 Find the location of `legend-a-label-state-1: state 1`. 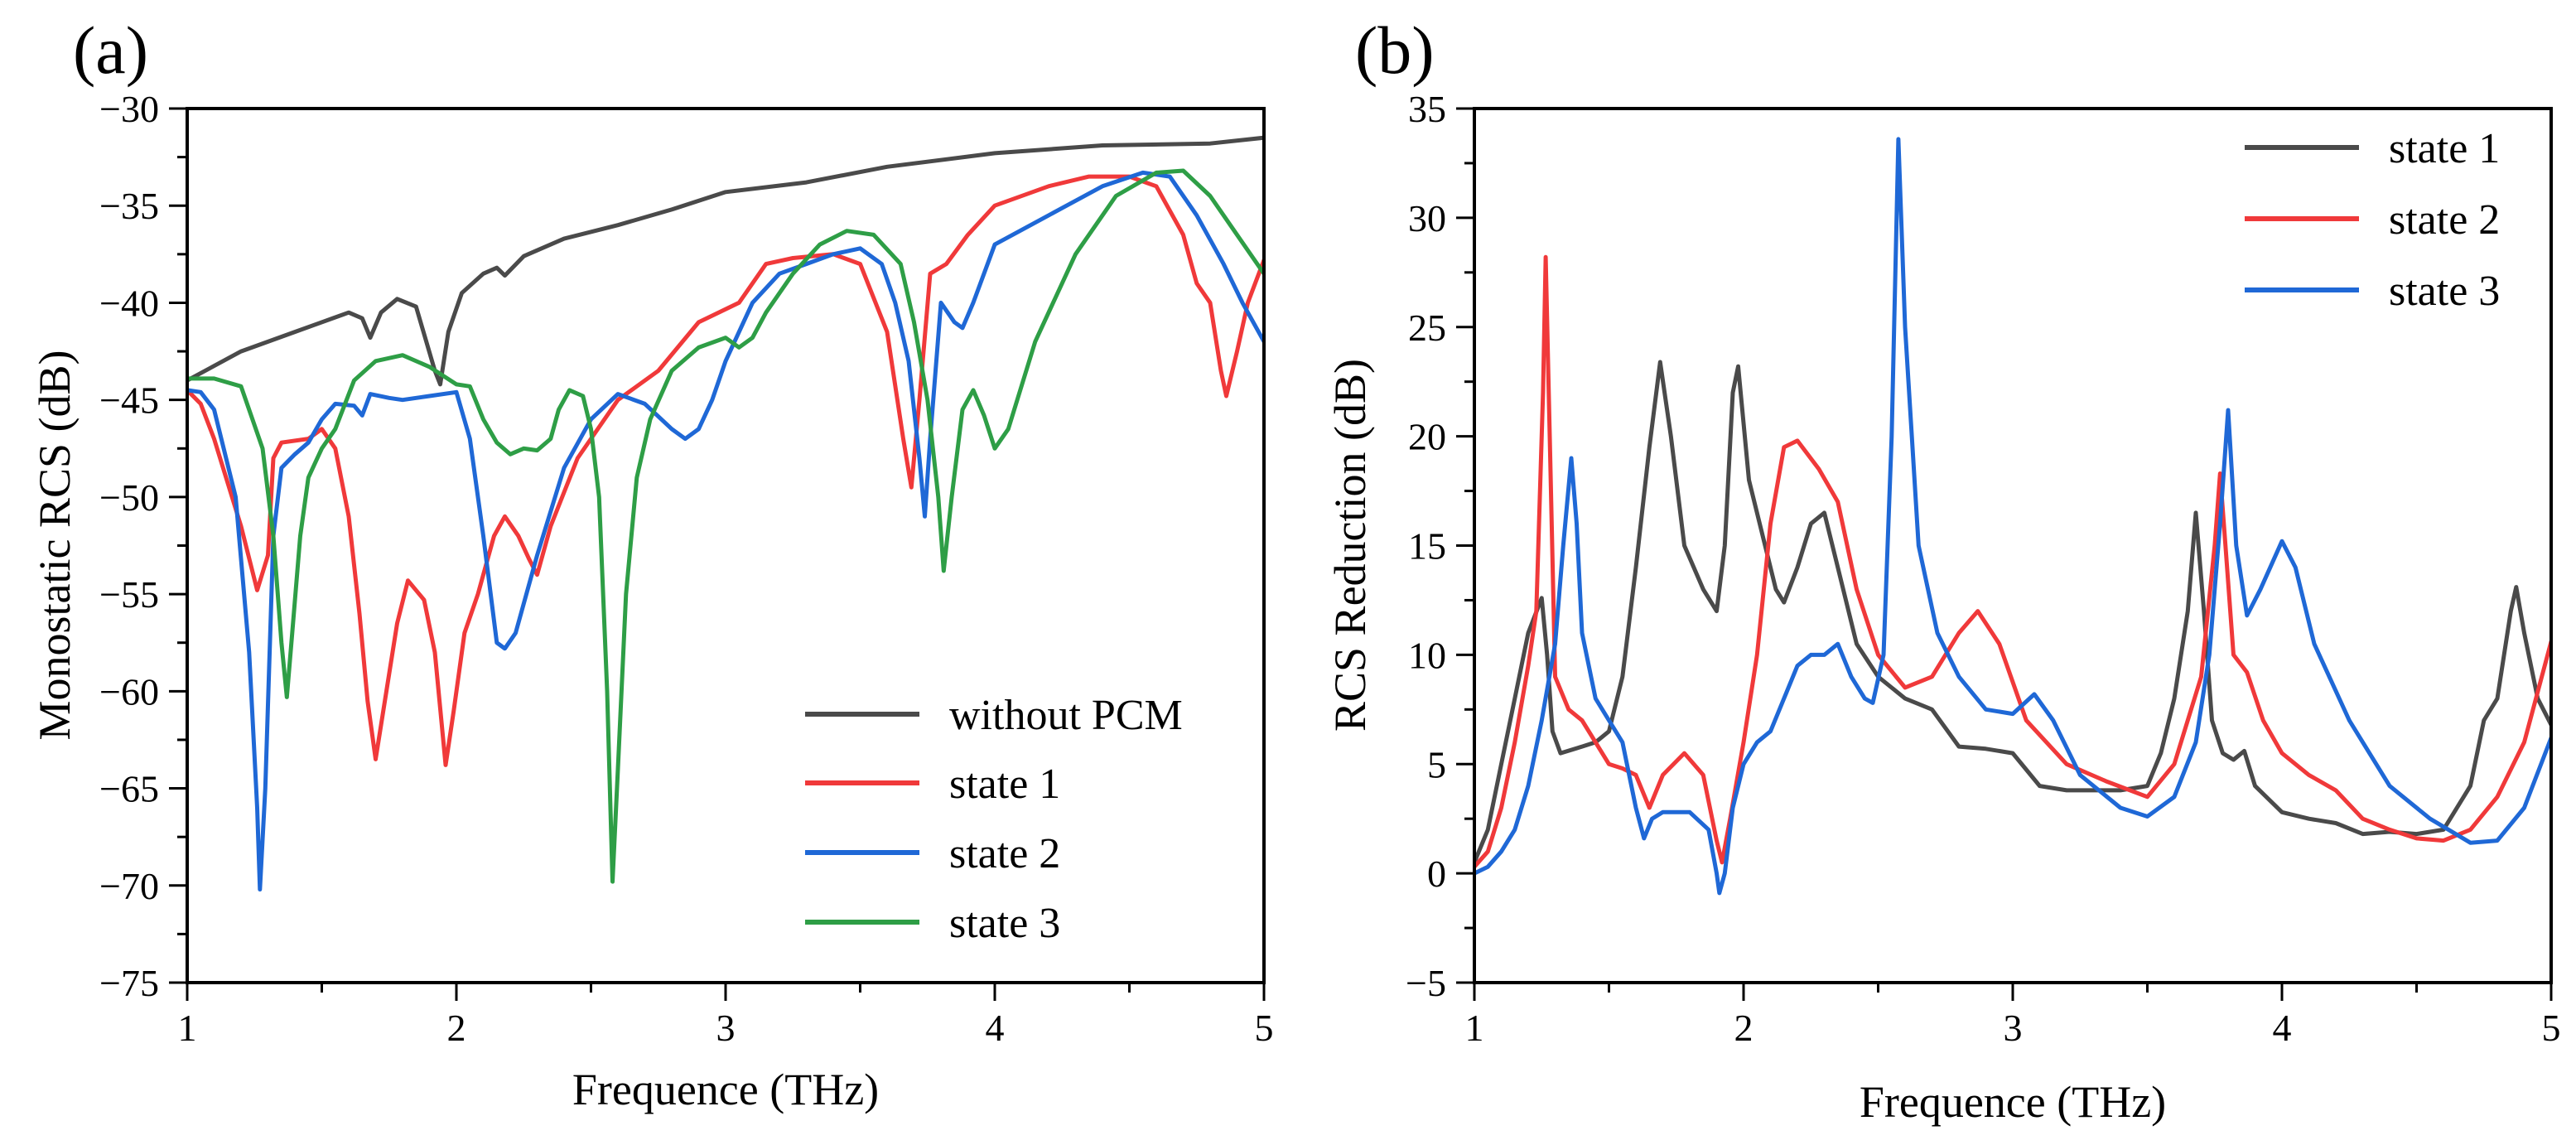

legend-a-label-state-1: state 1 is located at coordinates (1004, 784).